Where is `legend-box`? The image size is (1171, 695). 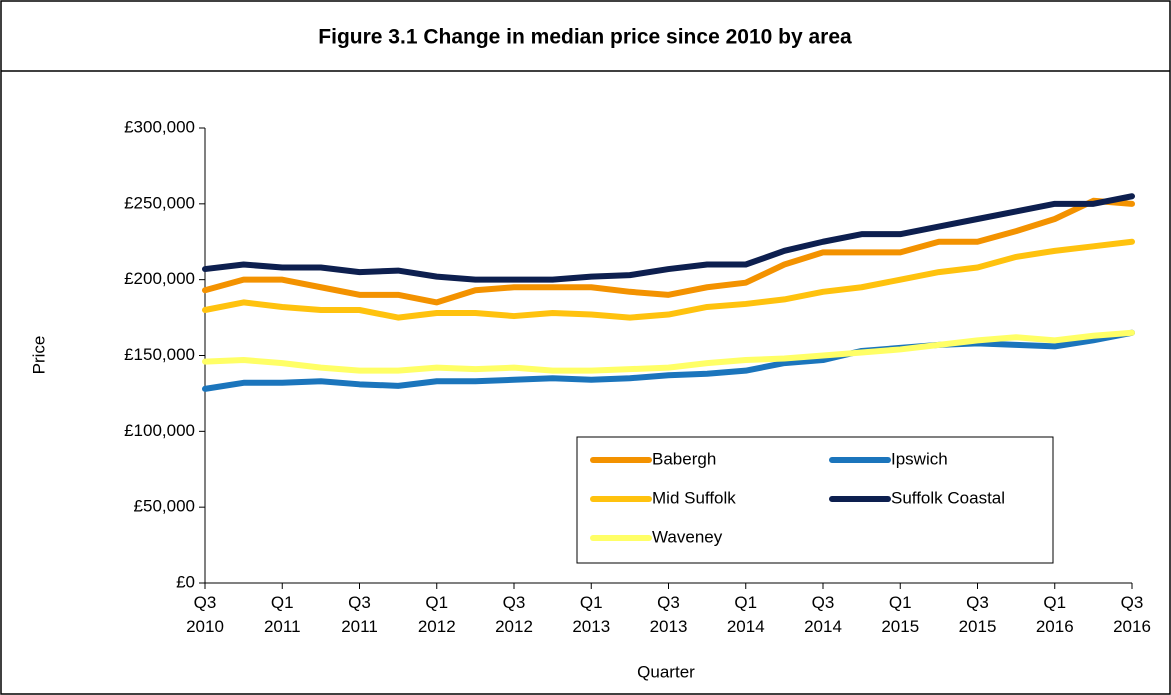 legend-box is located at coordinates (815, 500).